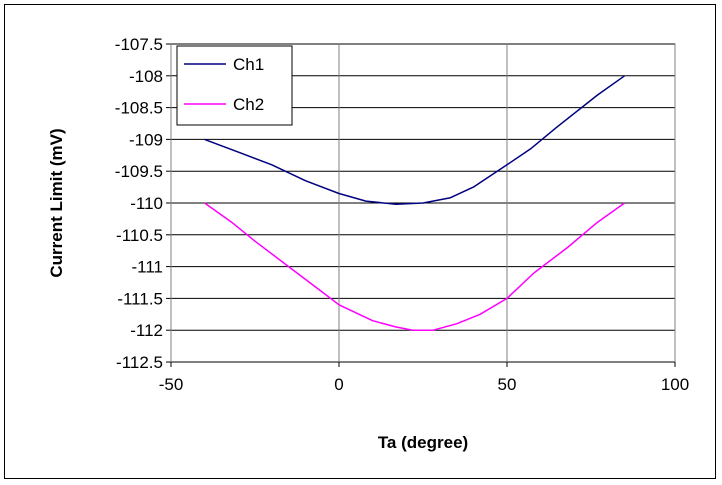 The height and width of the screenshot is (485, 722). Describe the element at coordinates (139, 362) in the screenshot. I see `y-tick-label: -112.5` at that location.